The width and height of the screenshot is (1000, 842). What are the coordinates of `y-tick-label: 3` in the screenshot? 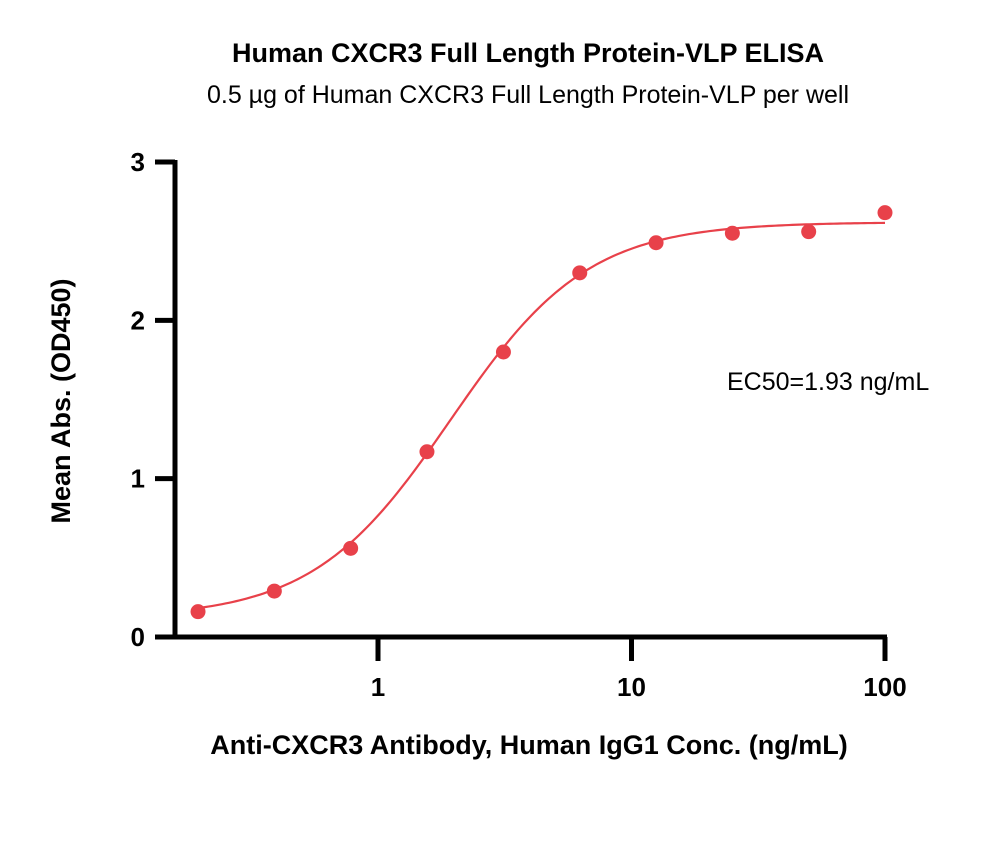 It's located at (138, 162).